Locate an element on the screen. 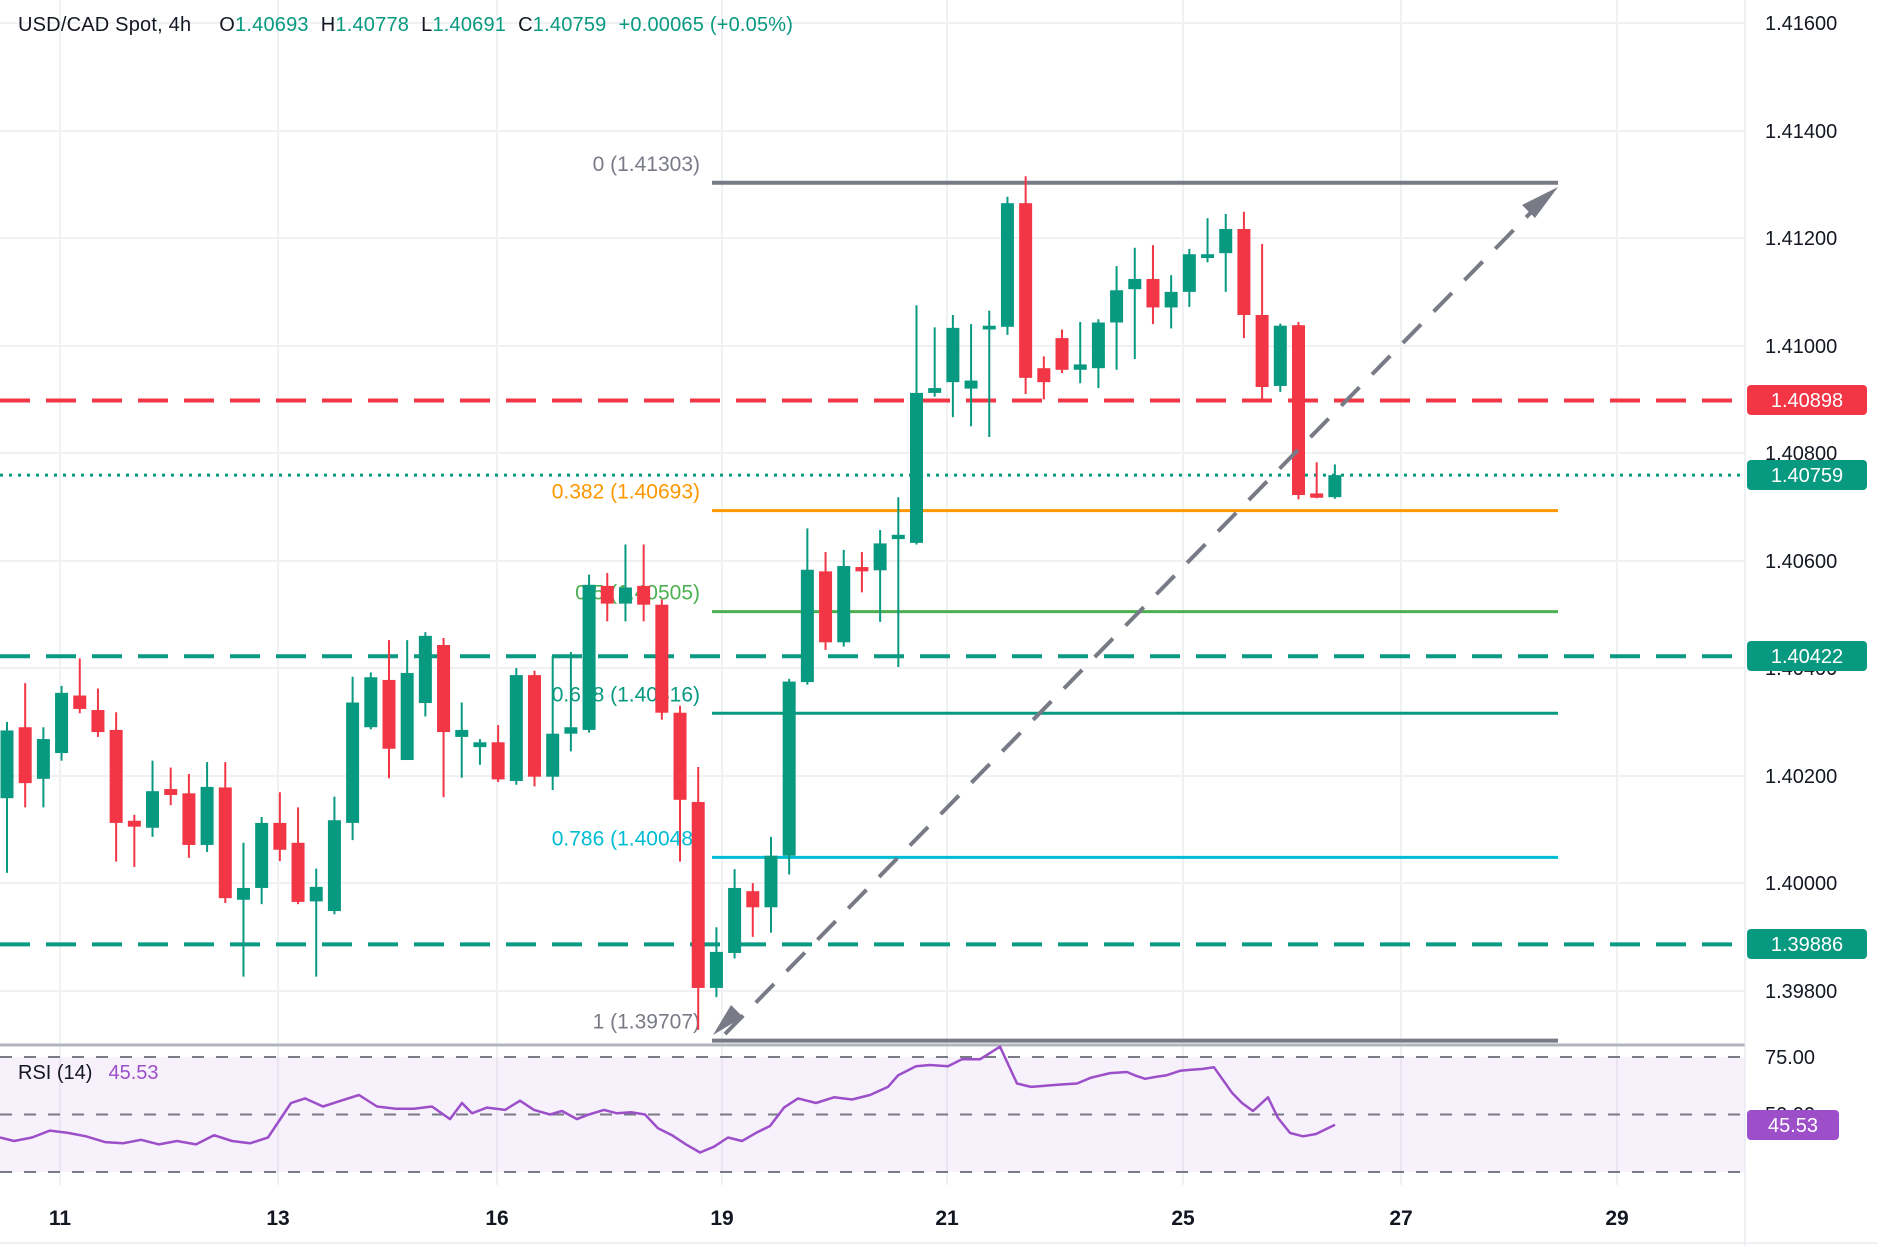 This screenshot has width=1878, height=1246. price-axis is located at coordinates (1811, 623).